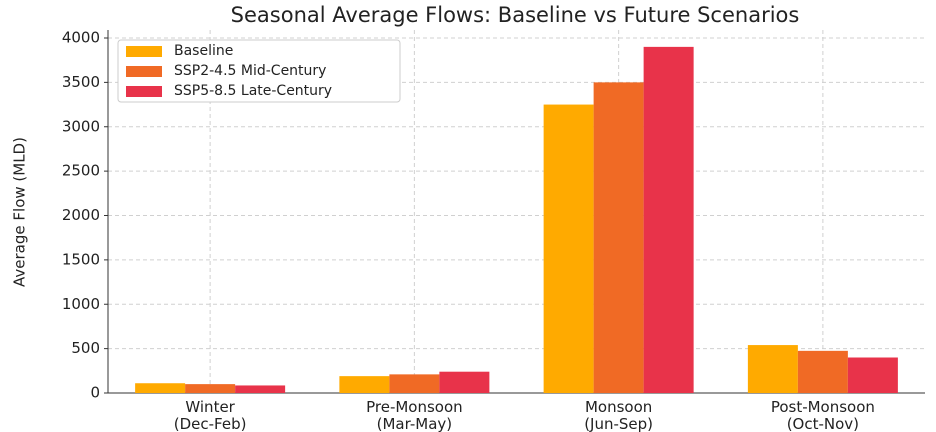 This screenshot has width=936, height=432. Describe the element at coordinates (618, 415) in the screenshot. I see `x-tick-label: Monsoon (Jun-Sep)` at that location.